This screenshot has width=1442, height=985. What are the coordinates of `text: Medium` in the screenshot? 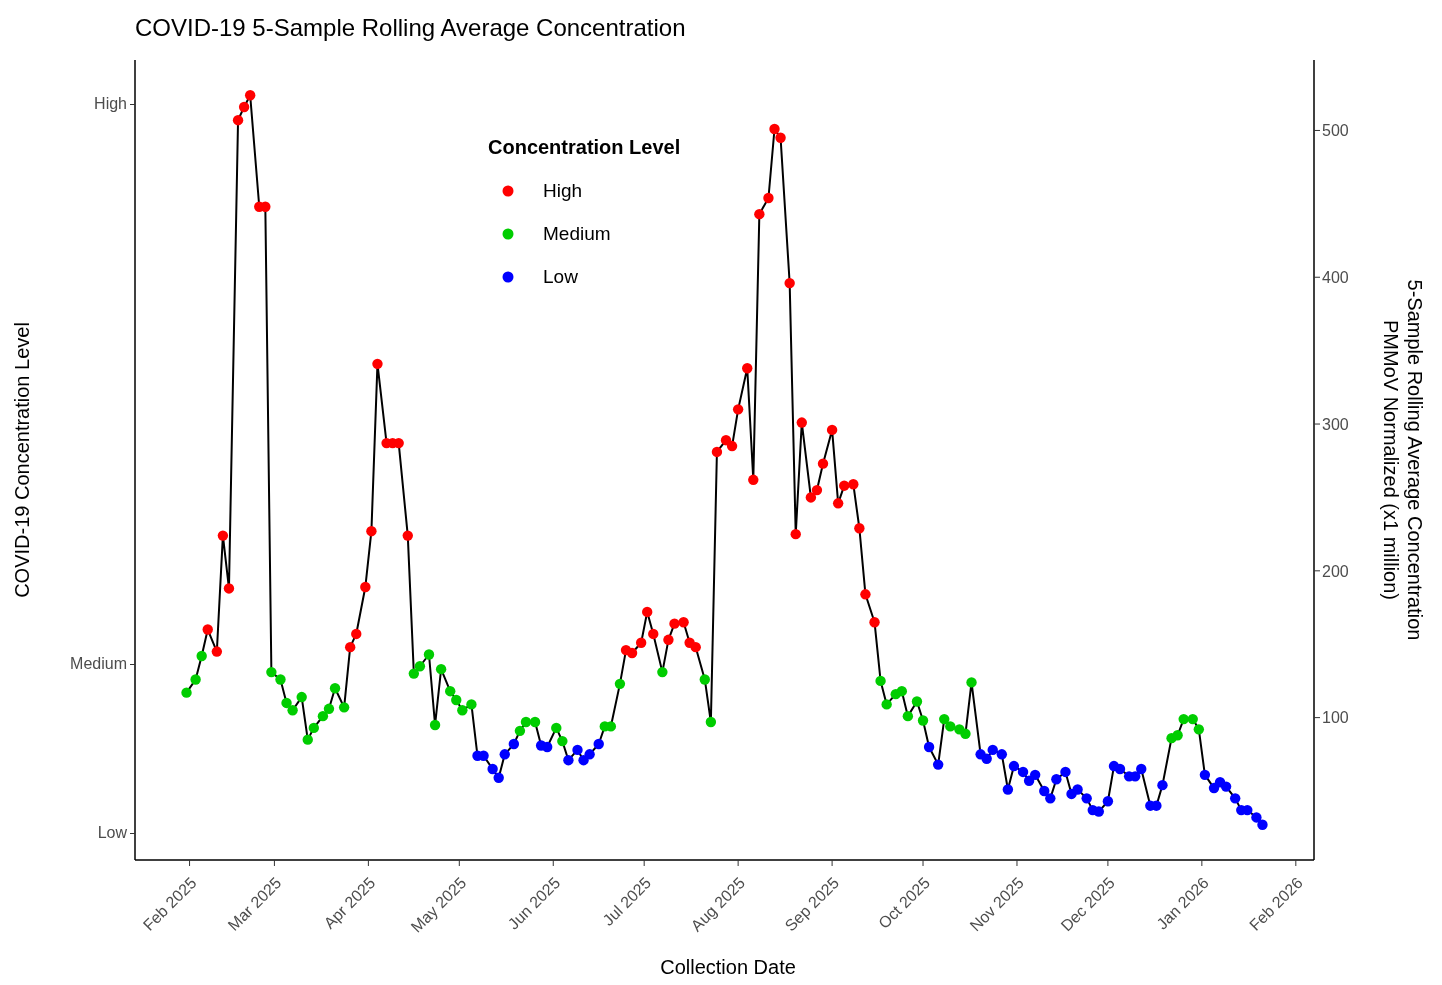 It's located at (98, 664).